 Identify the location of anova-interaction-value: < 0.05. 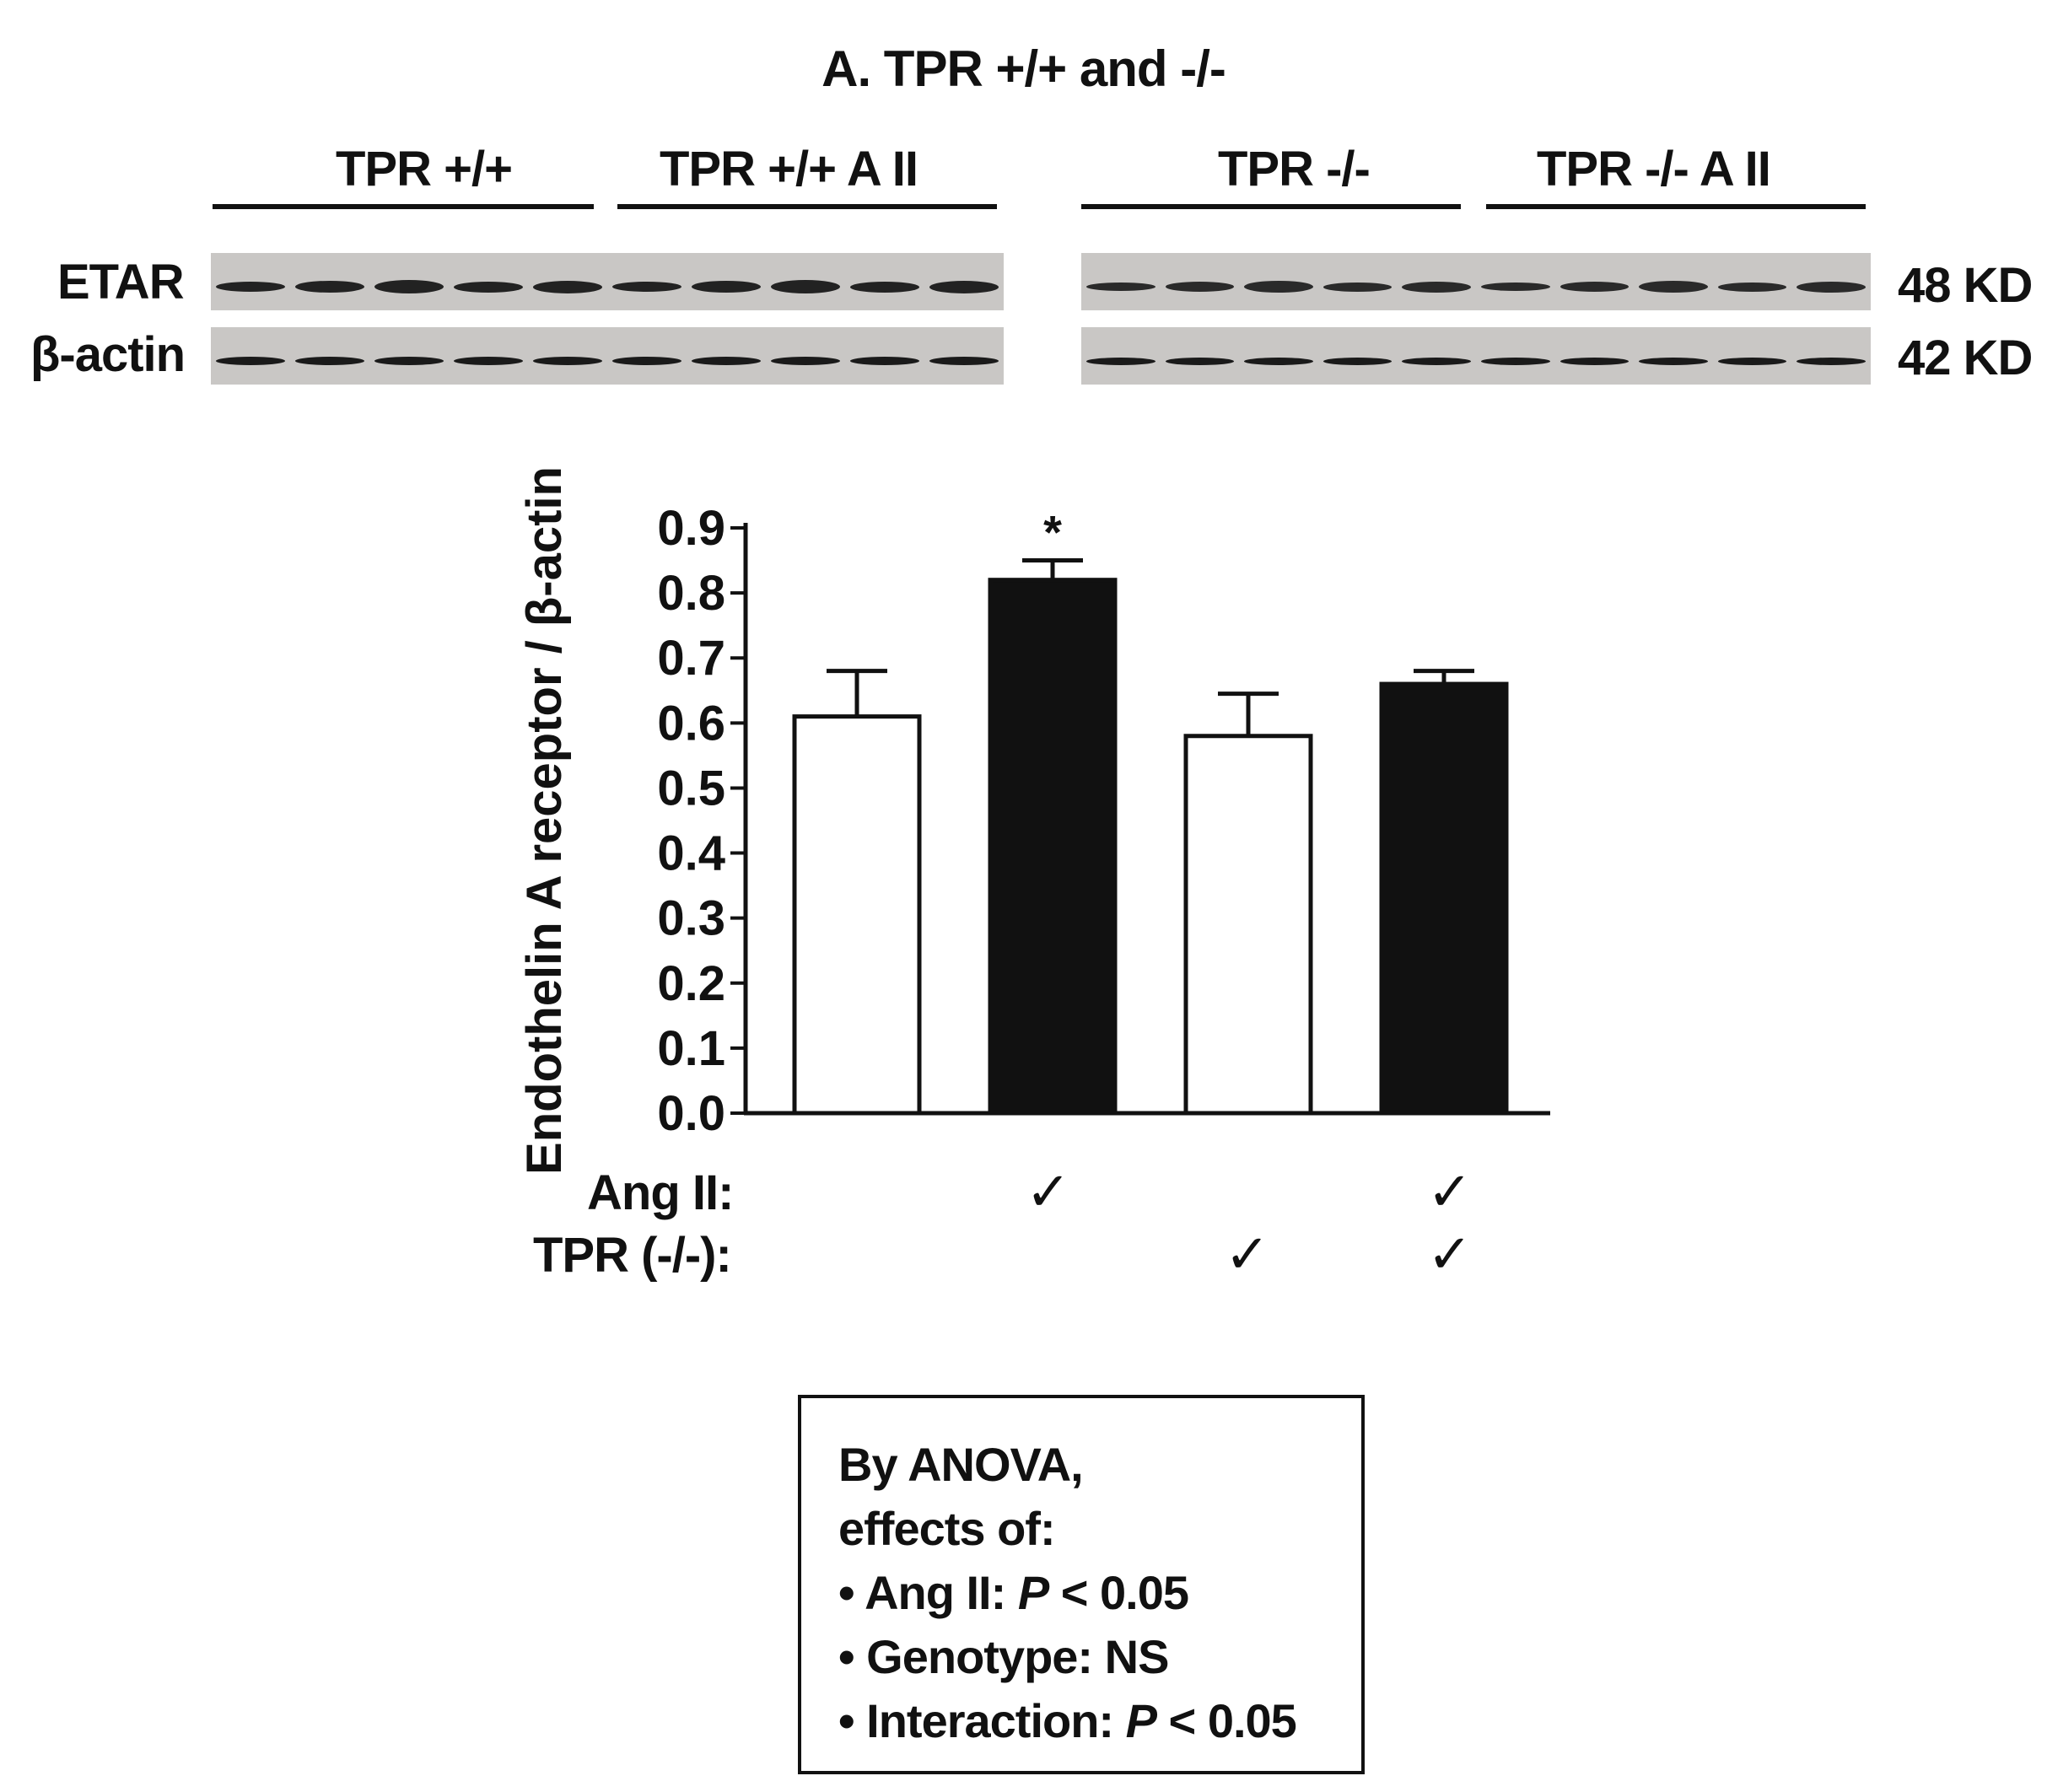
(1226, 1720).